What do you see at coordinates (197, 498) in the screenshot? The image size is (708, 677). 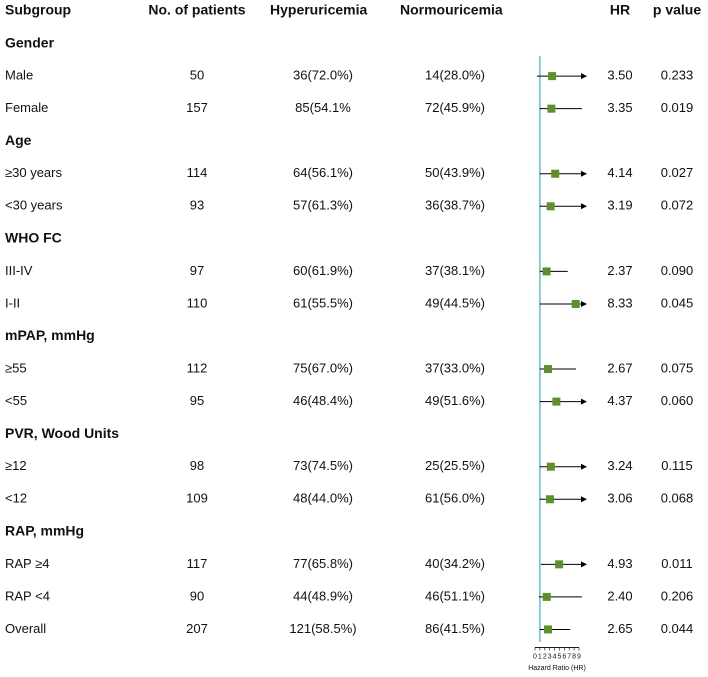 I see `patient-count: 109` at bounding box center [197, 498].